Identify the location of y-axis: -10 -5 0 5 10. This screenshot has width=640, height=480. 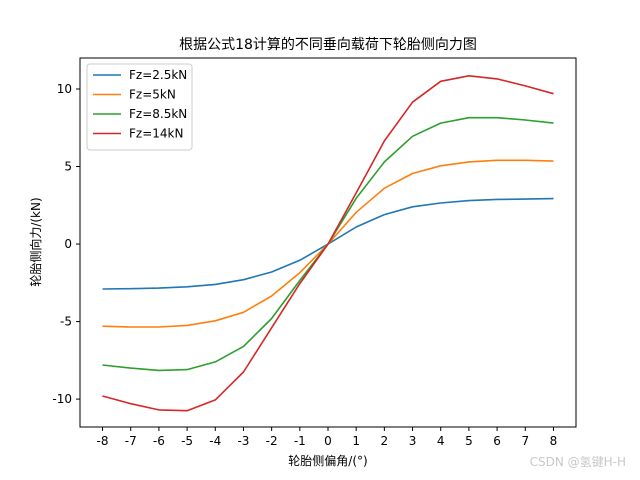
(66, 244).